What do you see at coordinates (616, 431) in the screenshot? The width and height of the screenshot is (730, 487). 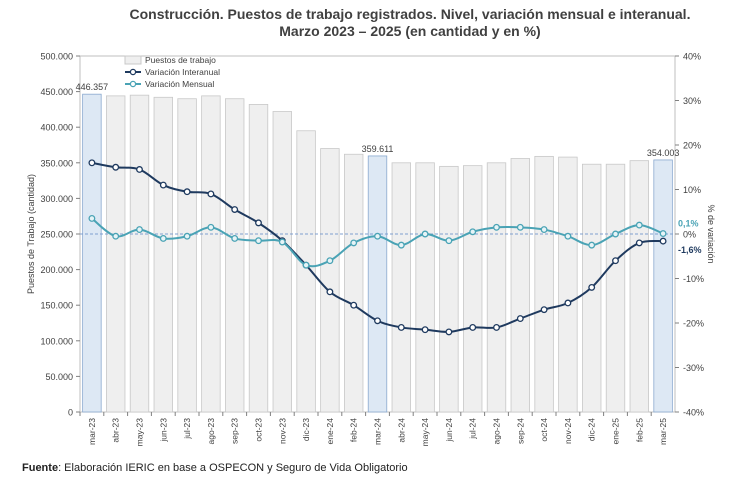 I see `x-tick-label: ene-25` at bounding box center [616, 431].